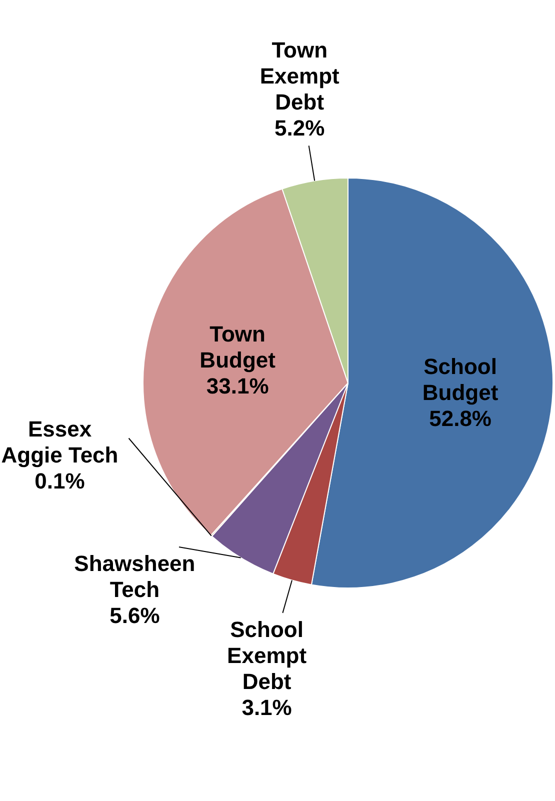  I want to click on slice-label: Town Exempt Debt, so click(300, 76).